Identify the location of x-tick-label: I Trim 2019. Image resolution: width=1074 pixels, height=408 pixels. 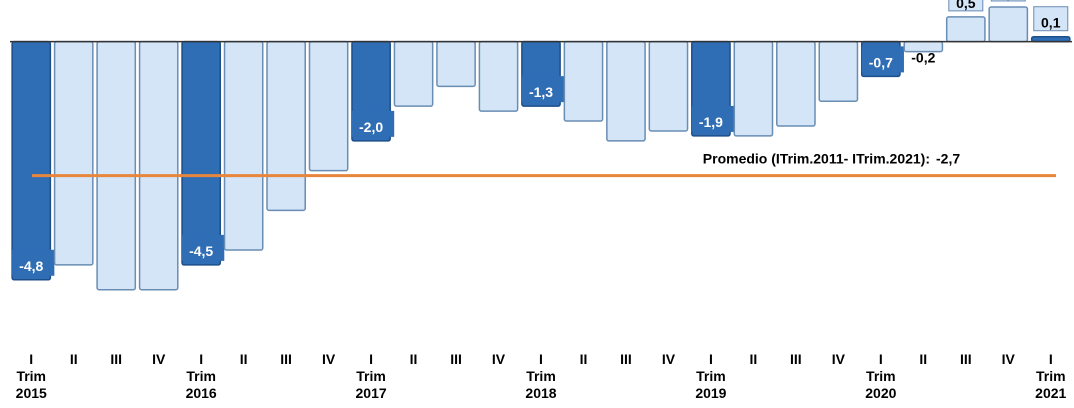
(710, 376).